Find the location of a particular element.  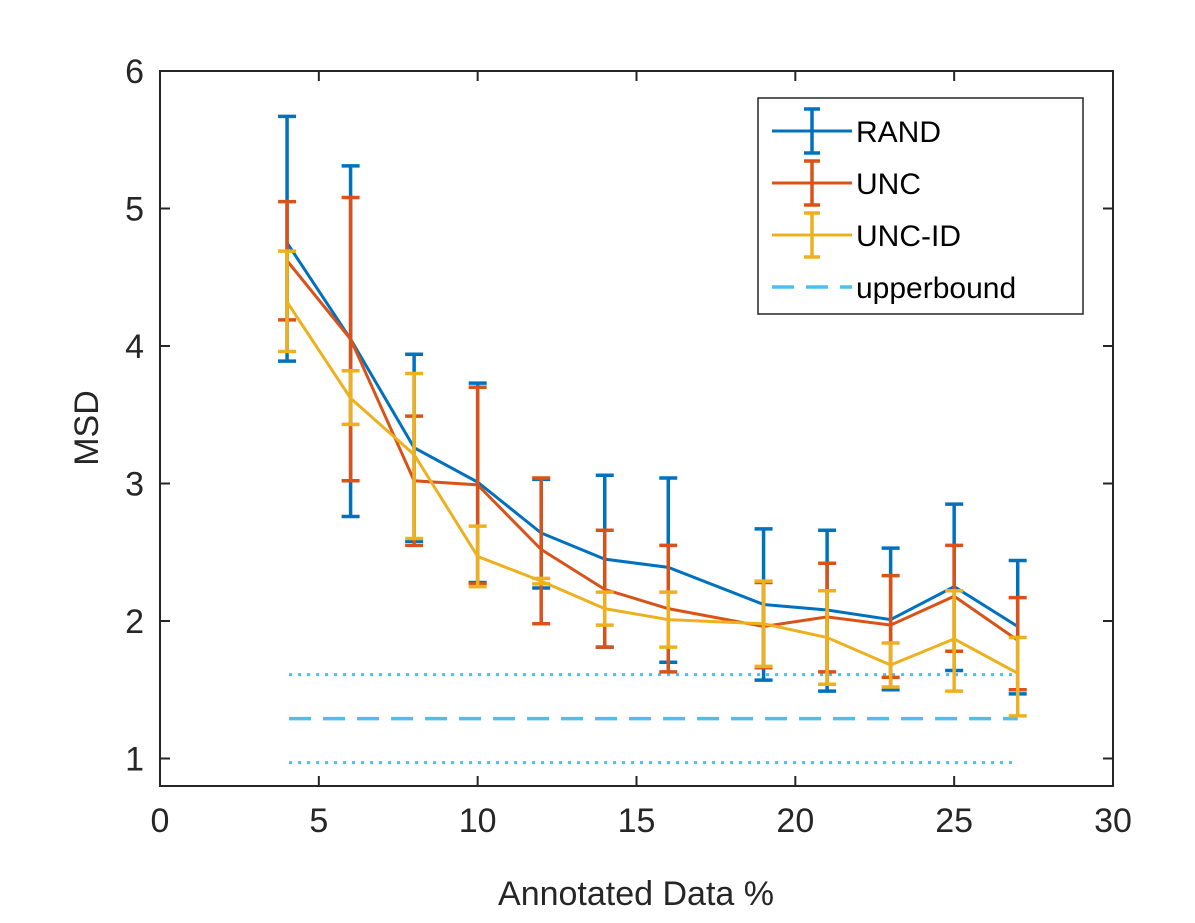

legend-label-rand: RAND is located at coordinates (898, 132).